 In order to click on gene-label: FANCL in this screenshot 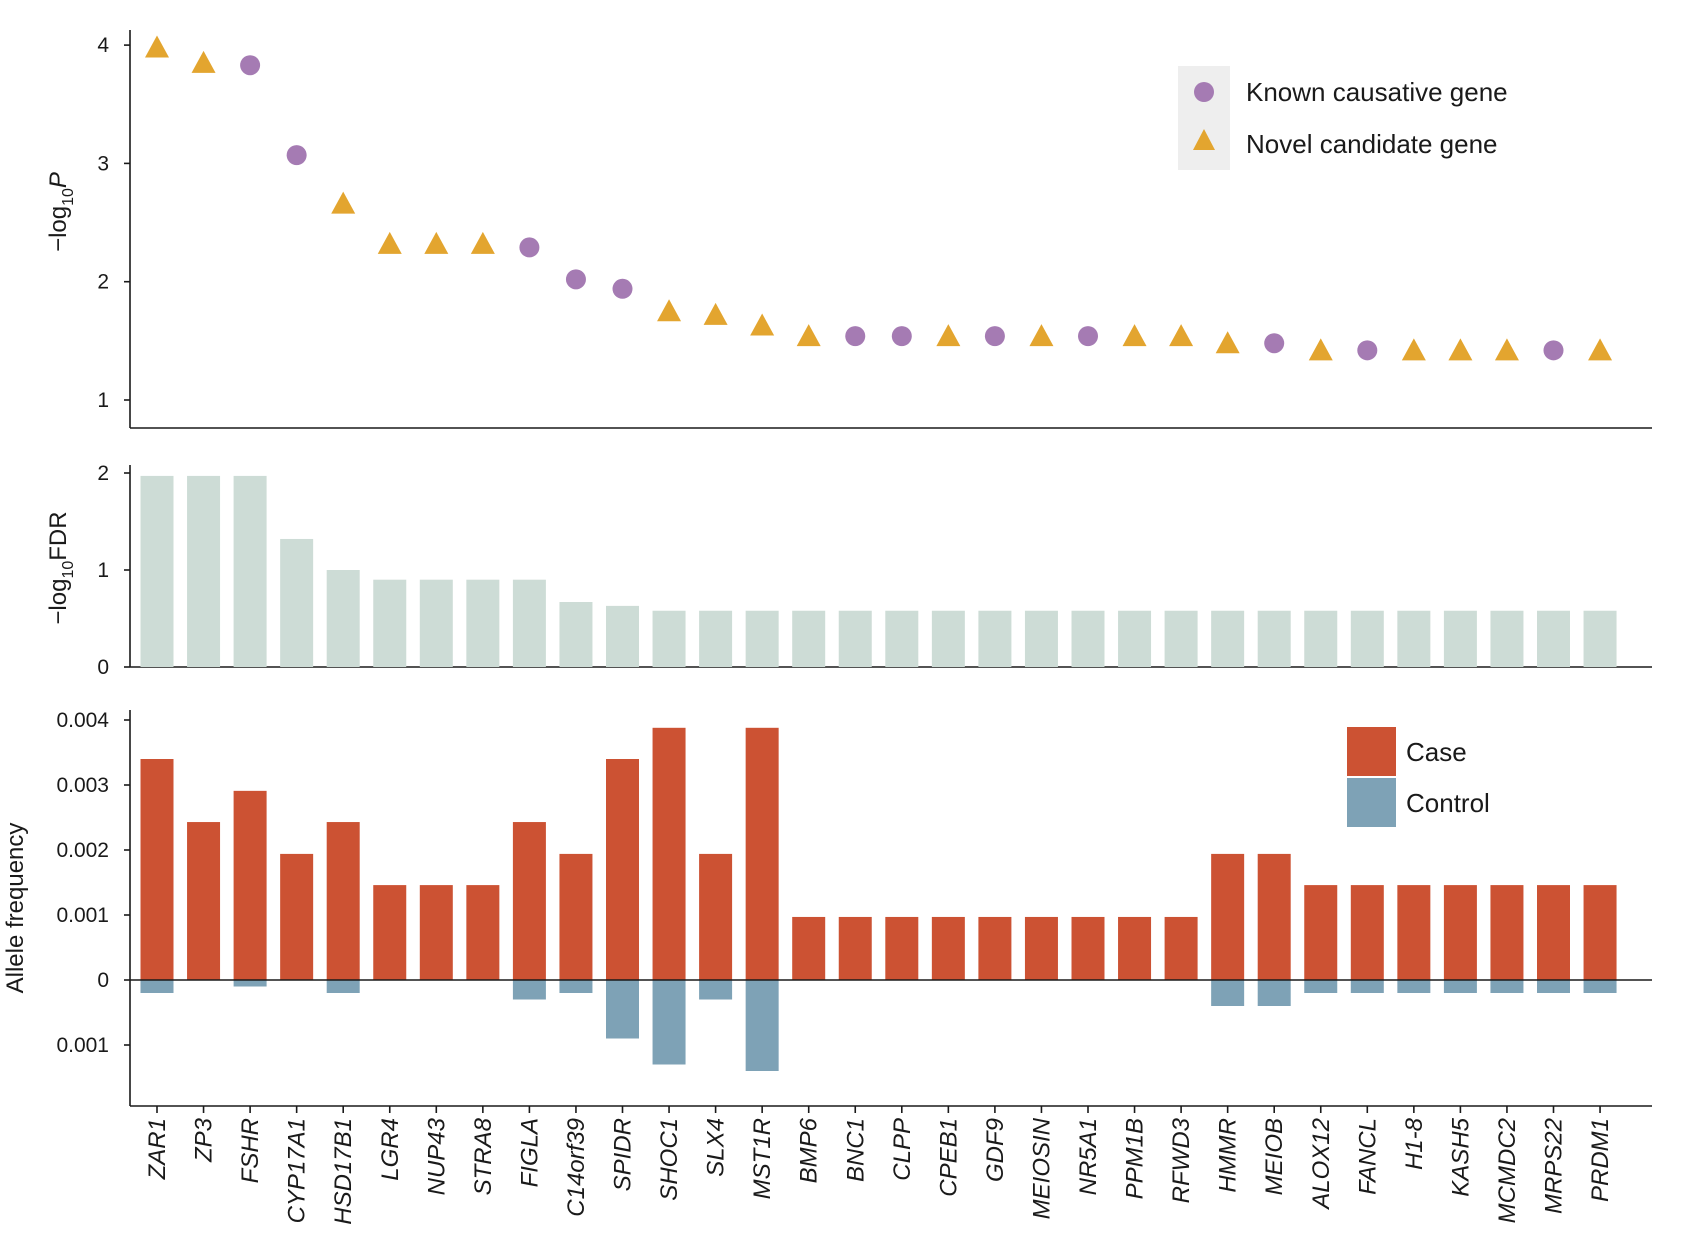, I will do `click(1367, 1156)`.